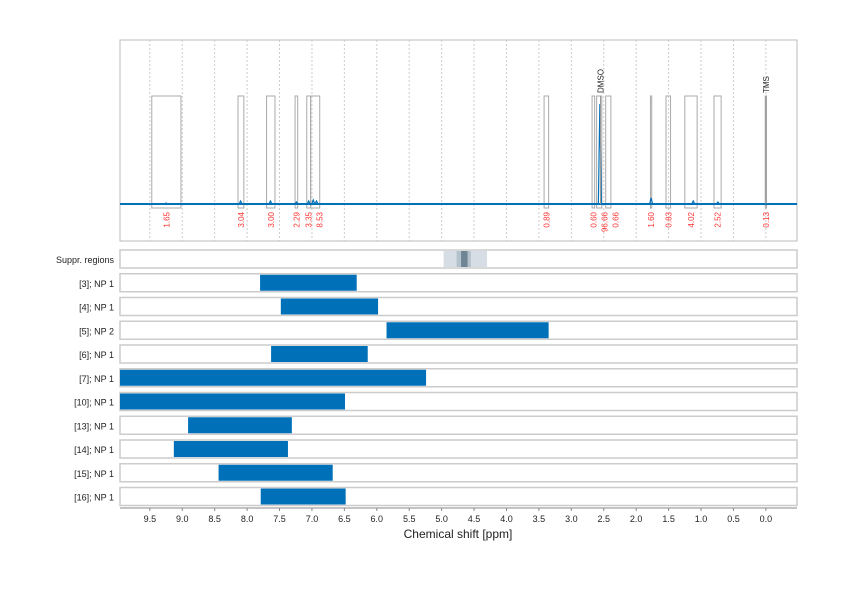 The height and width of the screenshot is (600, 842). I want to click on peak-annotation-label: DMSO, so click(601, 81).